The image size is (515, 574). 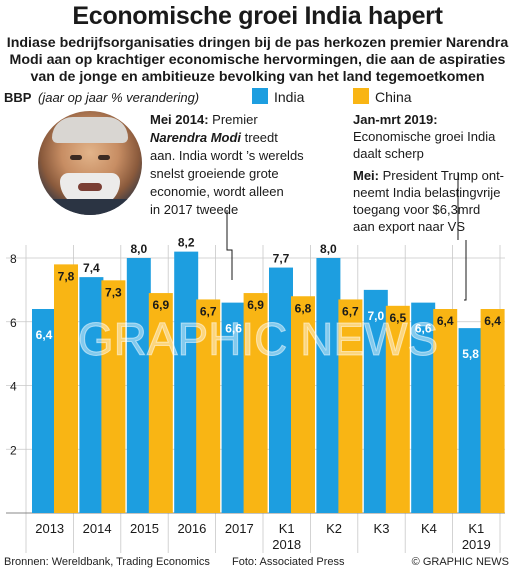 I want to click on data-label-india: 6,4, so click(x=44, y=335).